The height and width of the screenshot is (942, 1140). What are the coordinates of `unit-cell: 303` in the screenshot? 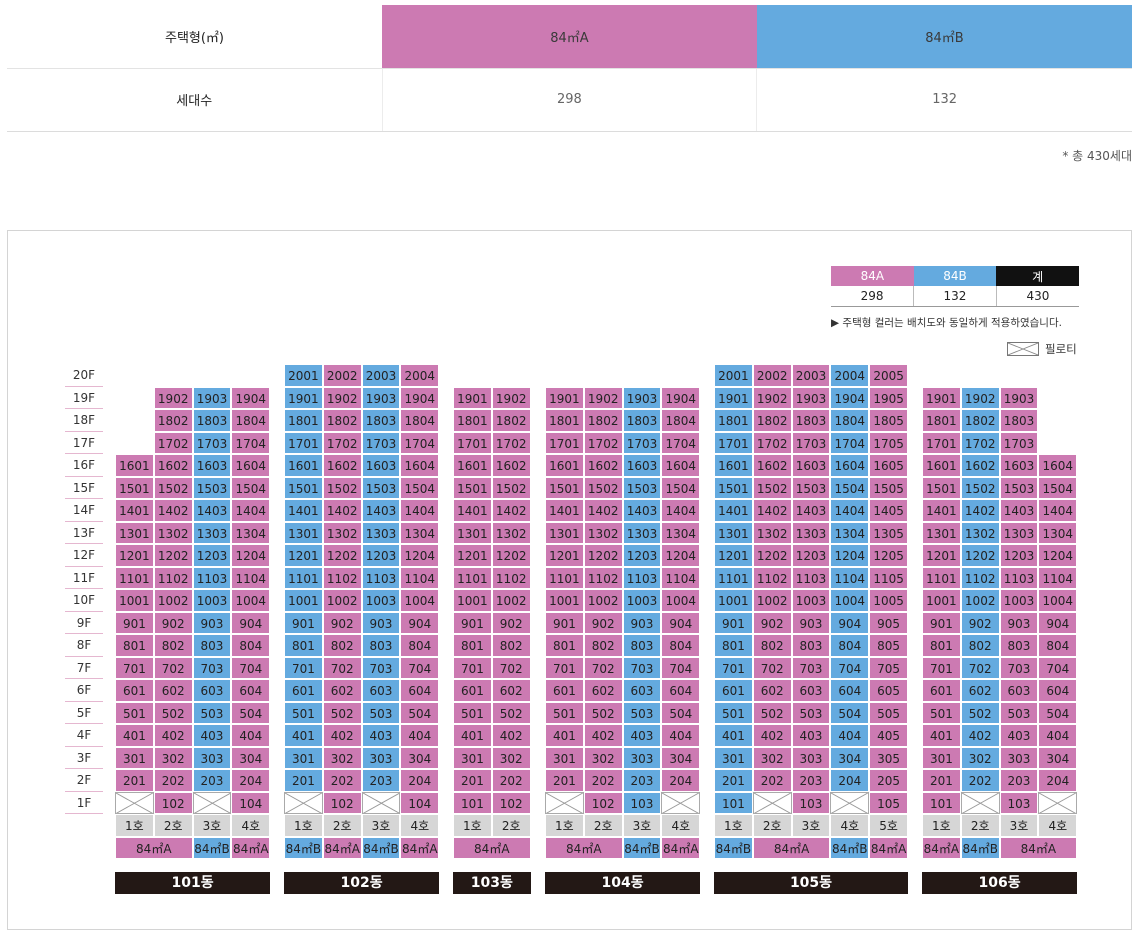 It's located at (642, 757).